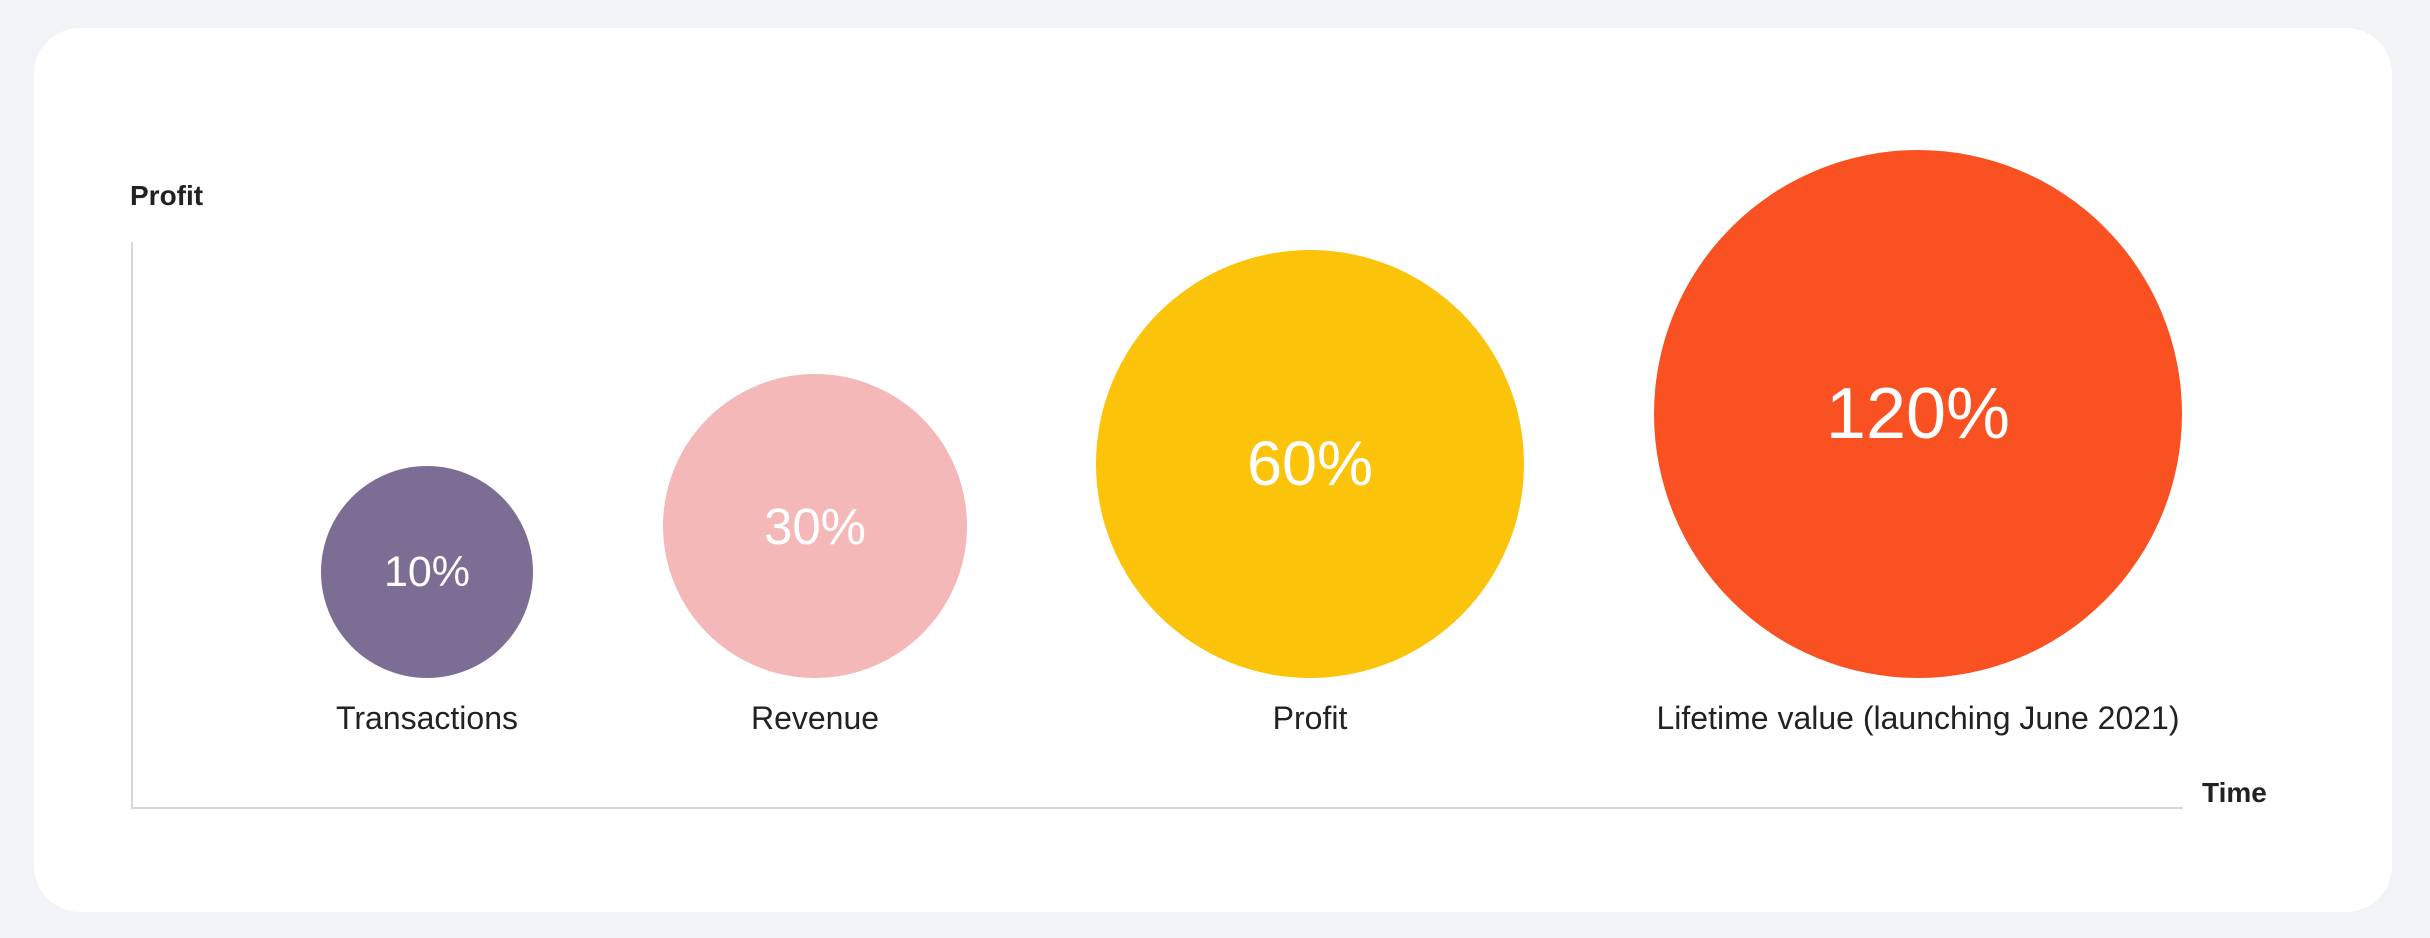 Image resolution: width=2430 pixels, height=938 pixels. Describe the element at coordinates (1157, 808) in the screenshot. I see `x-axis-line` at that location.